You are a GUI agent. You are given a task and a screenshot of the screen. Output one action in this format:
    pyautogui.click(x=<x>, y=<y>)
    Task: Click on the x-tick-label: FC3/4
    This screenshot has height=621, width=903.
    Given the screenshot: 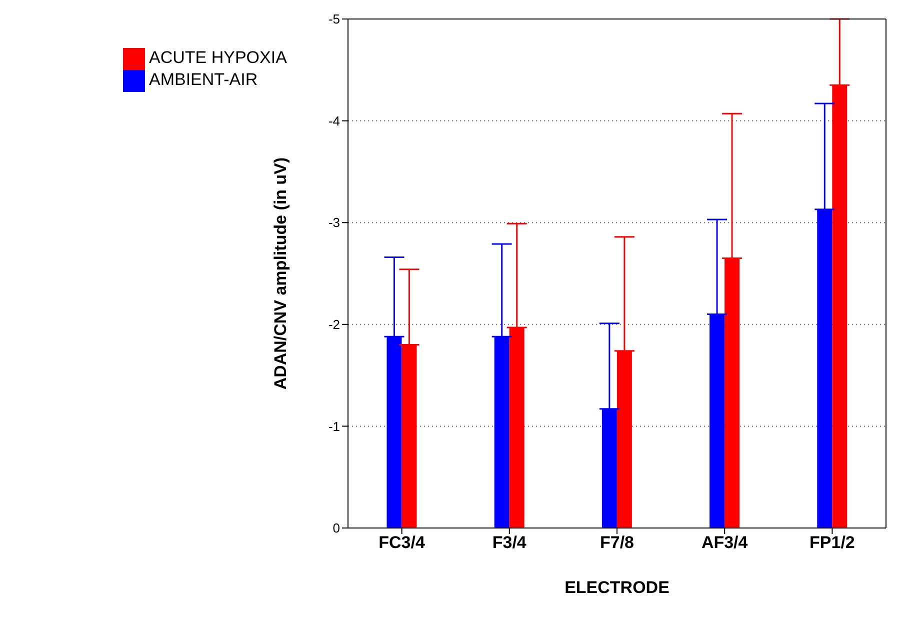 What is the action you would take?
    pyautogui.click(x=402, y=542)
    